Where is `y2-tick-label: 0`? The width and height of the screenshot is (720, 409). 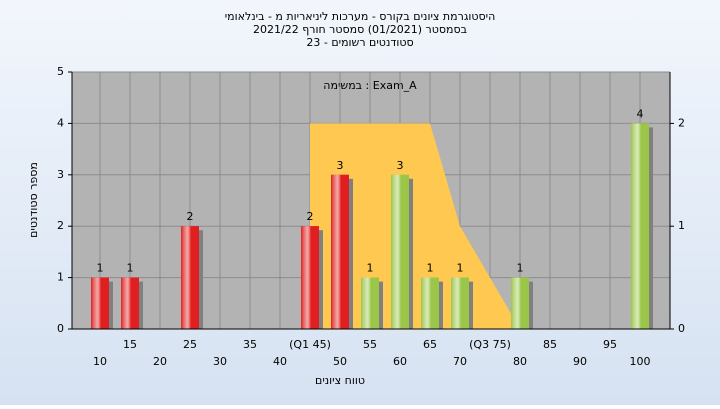
y2-tick-label: 0 is located at coordinates (681, 328).